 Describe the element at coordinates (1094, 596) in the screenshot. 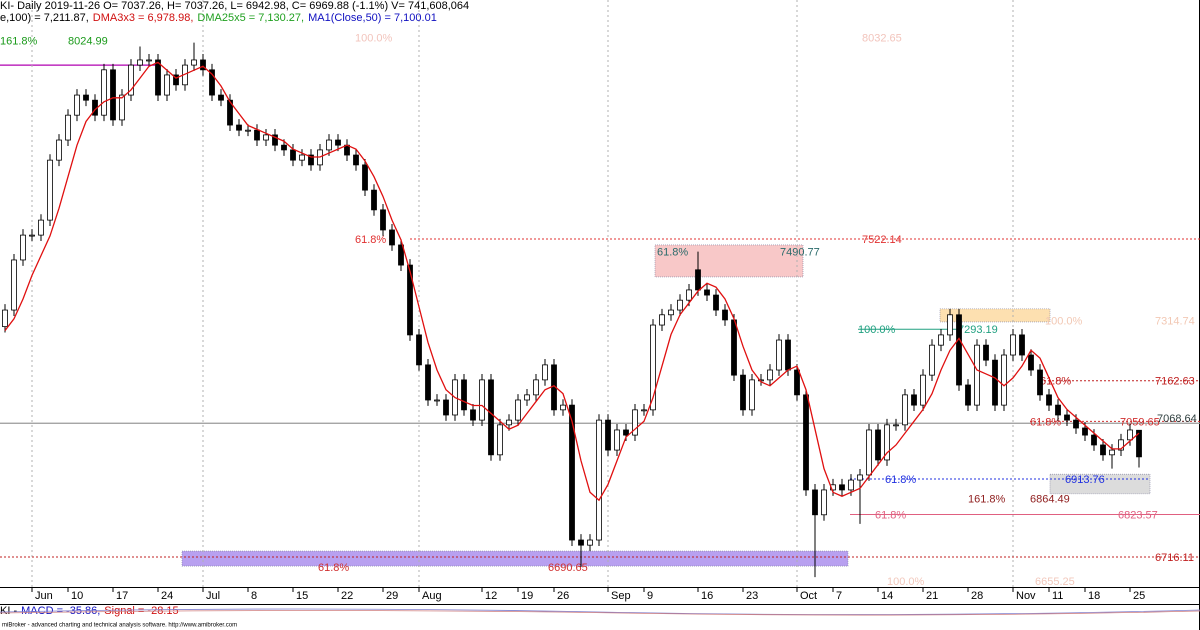

I see `x-tick-label: 18` at that location.